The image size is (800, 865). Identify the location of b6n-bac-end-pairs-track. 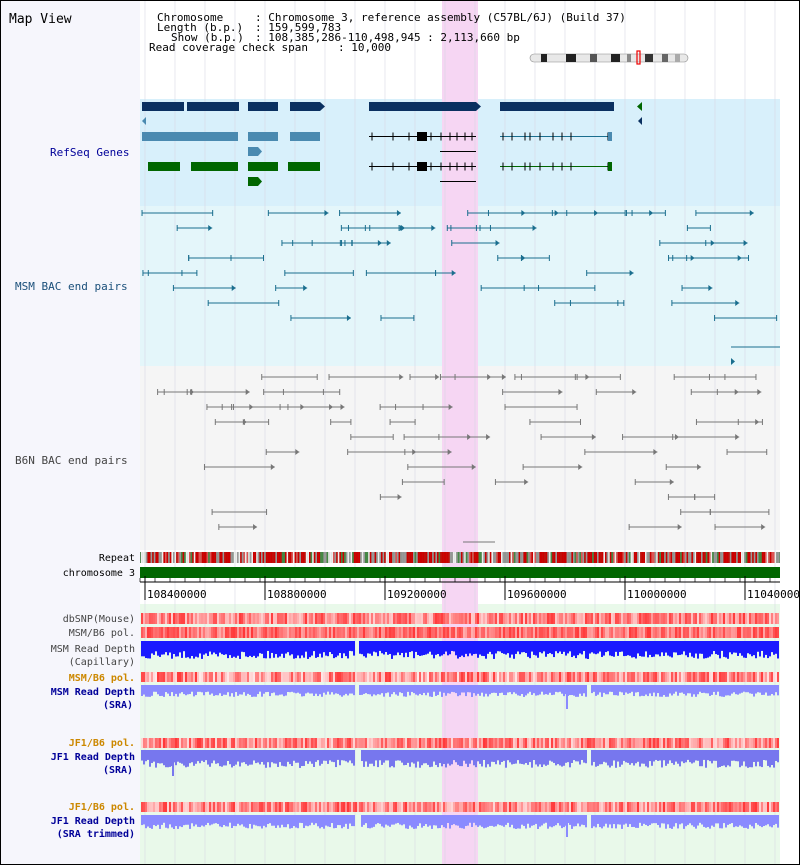
(463, 458).